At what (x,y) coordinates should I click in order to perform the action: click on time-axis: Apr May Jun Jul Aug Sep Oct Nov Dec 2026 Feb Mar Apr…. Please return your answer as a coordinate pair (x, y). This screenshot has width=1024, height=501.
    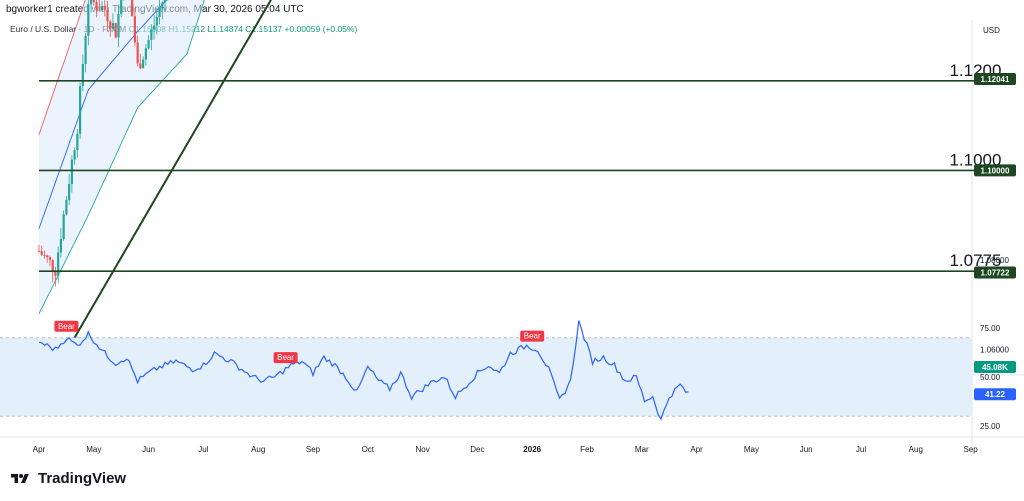
    Looking at the image, I should click on (505, 449).